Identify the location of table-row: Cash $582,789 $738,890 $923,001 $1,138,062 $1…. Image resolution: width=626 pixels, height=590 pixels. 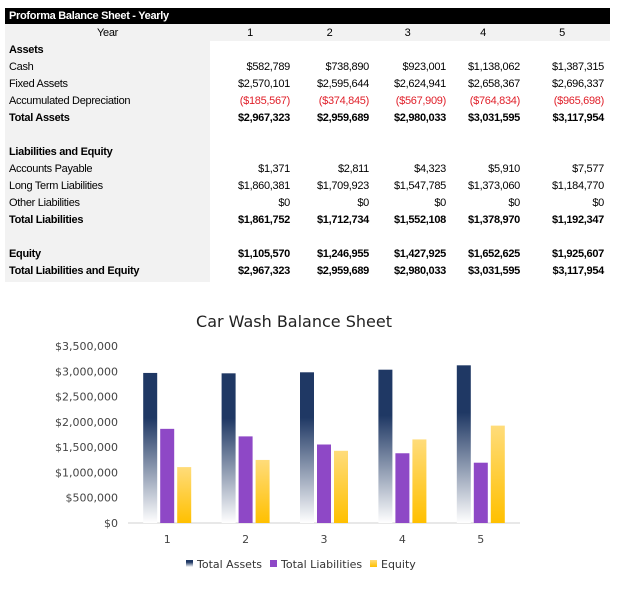
(304, 66).